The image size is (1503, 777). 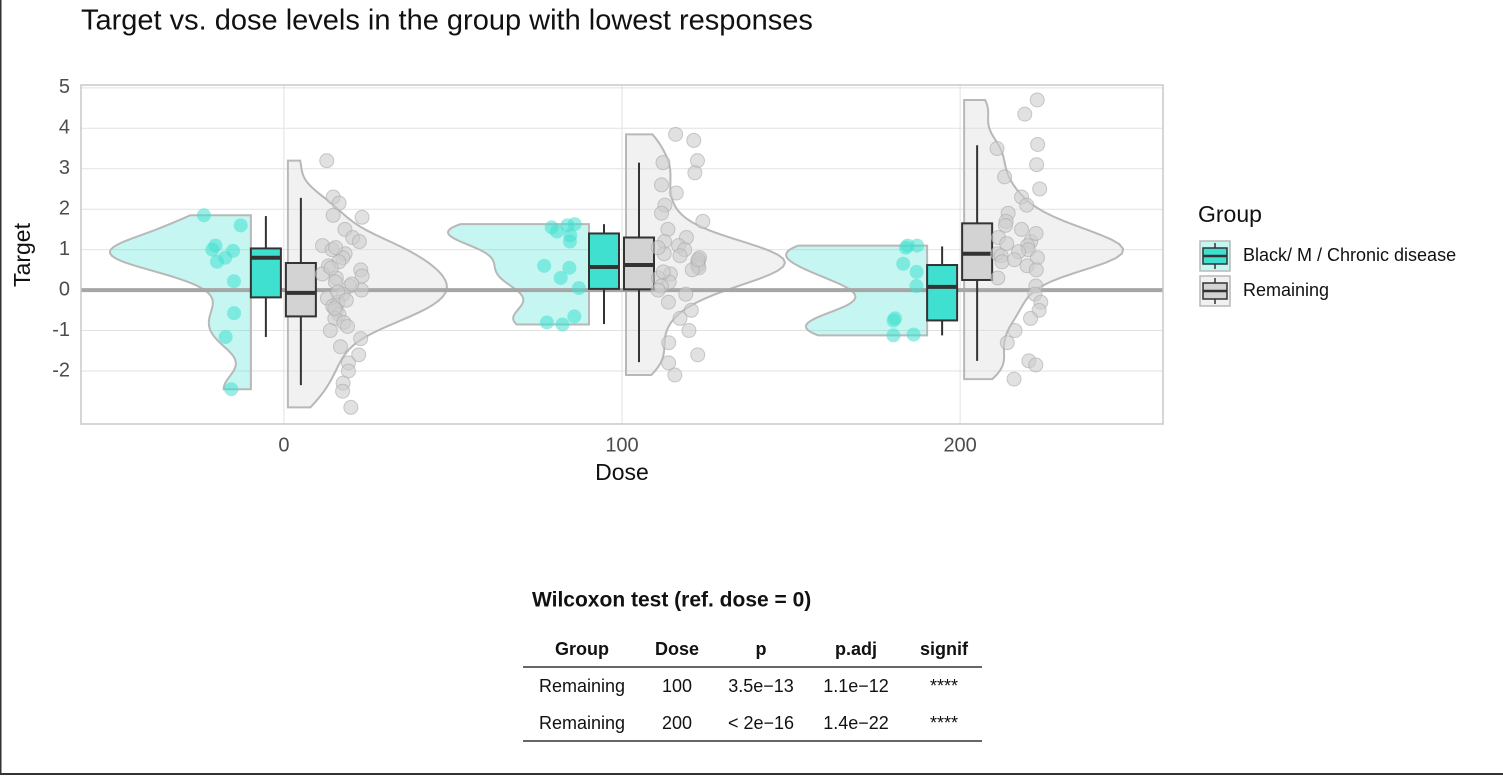 What do you see at coordinates (761, 649) in the screenshot?
I see `table-header: p` at bounding box center [761, 649].